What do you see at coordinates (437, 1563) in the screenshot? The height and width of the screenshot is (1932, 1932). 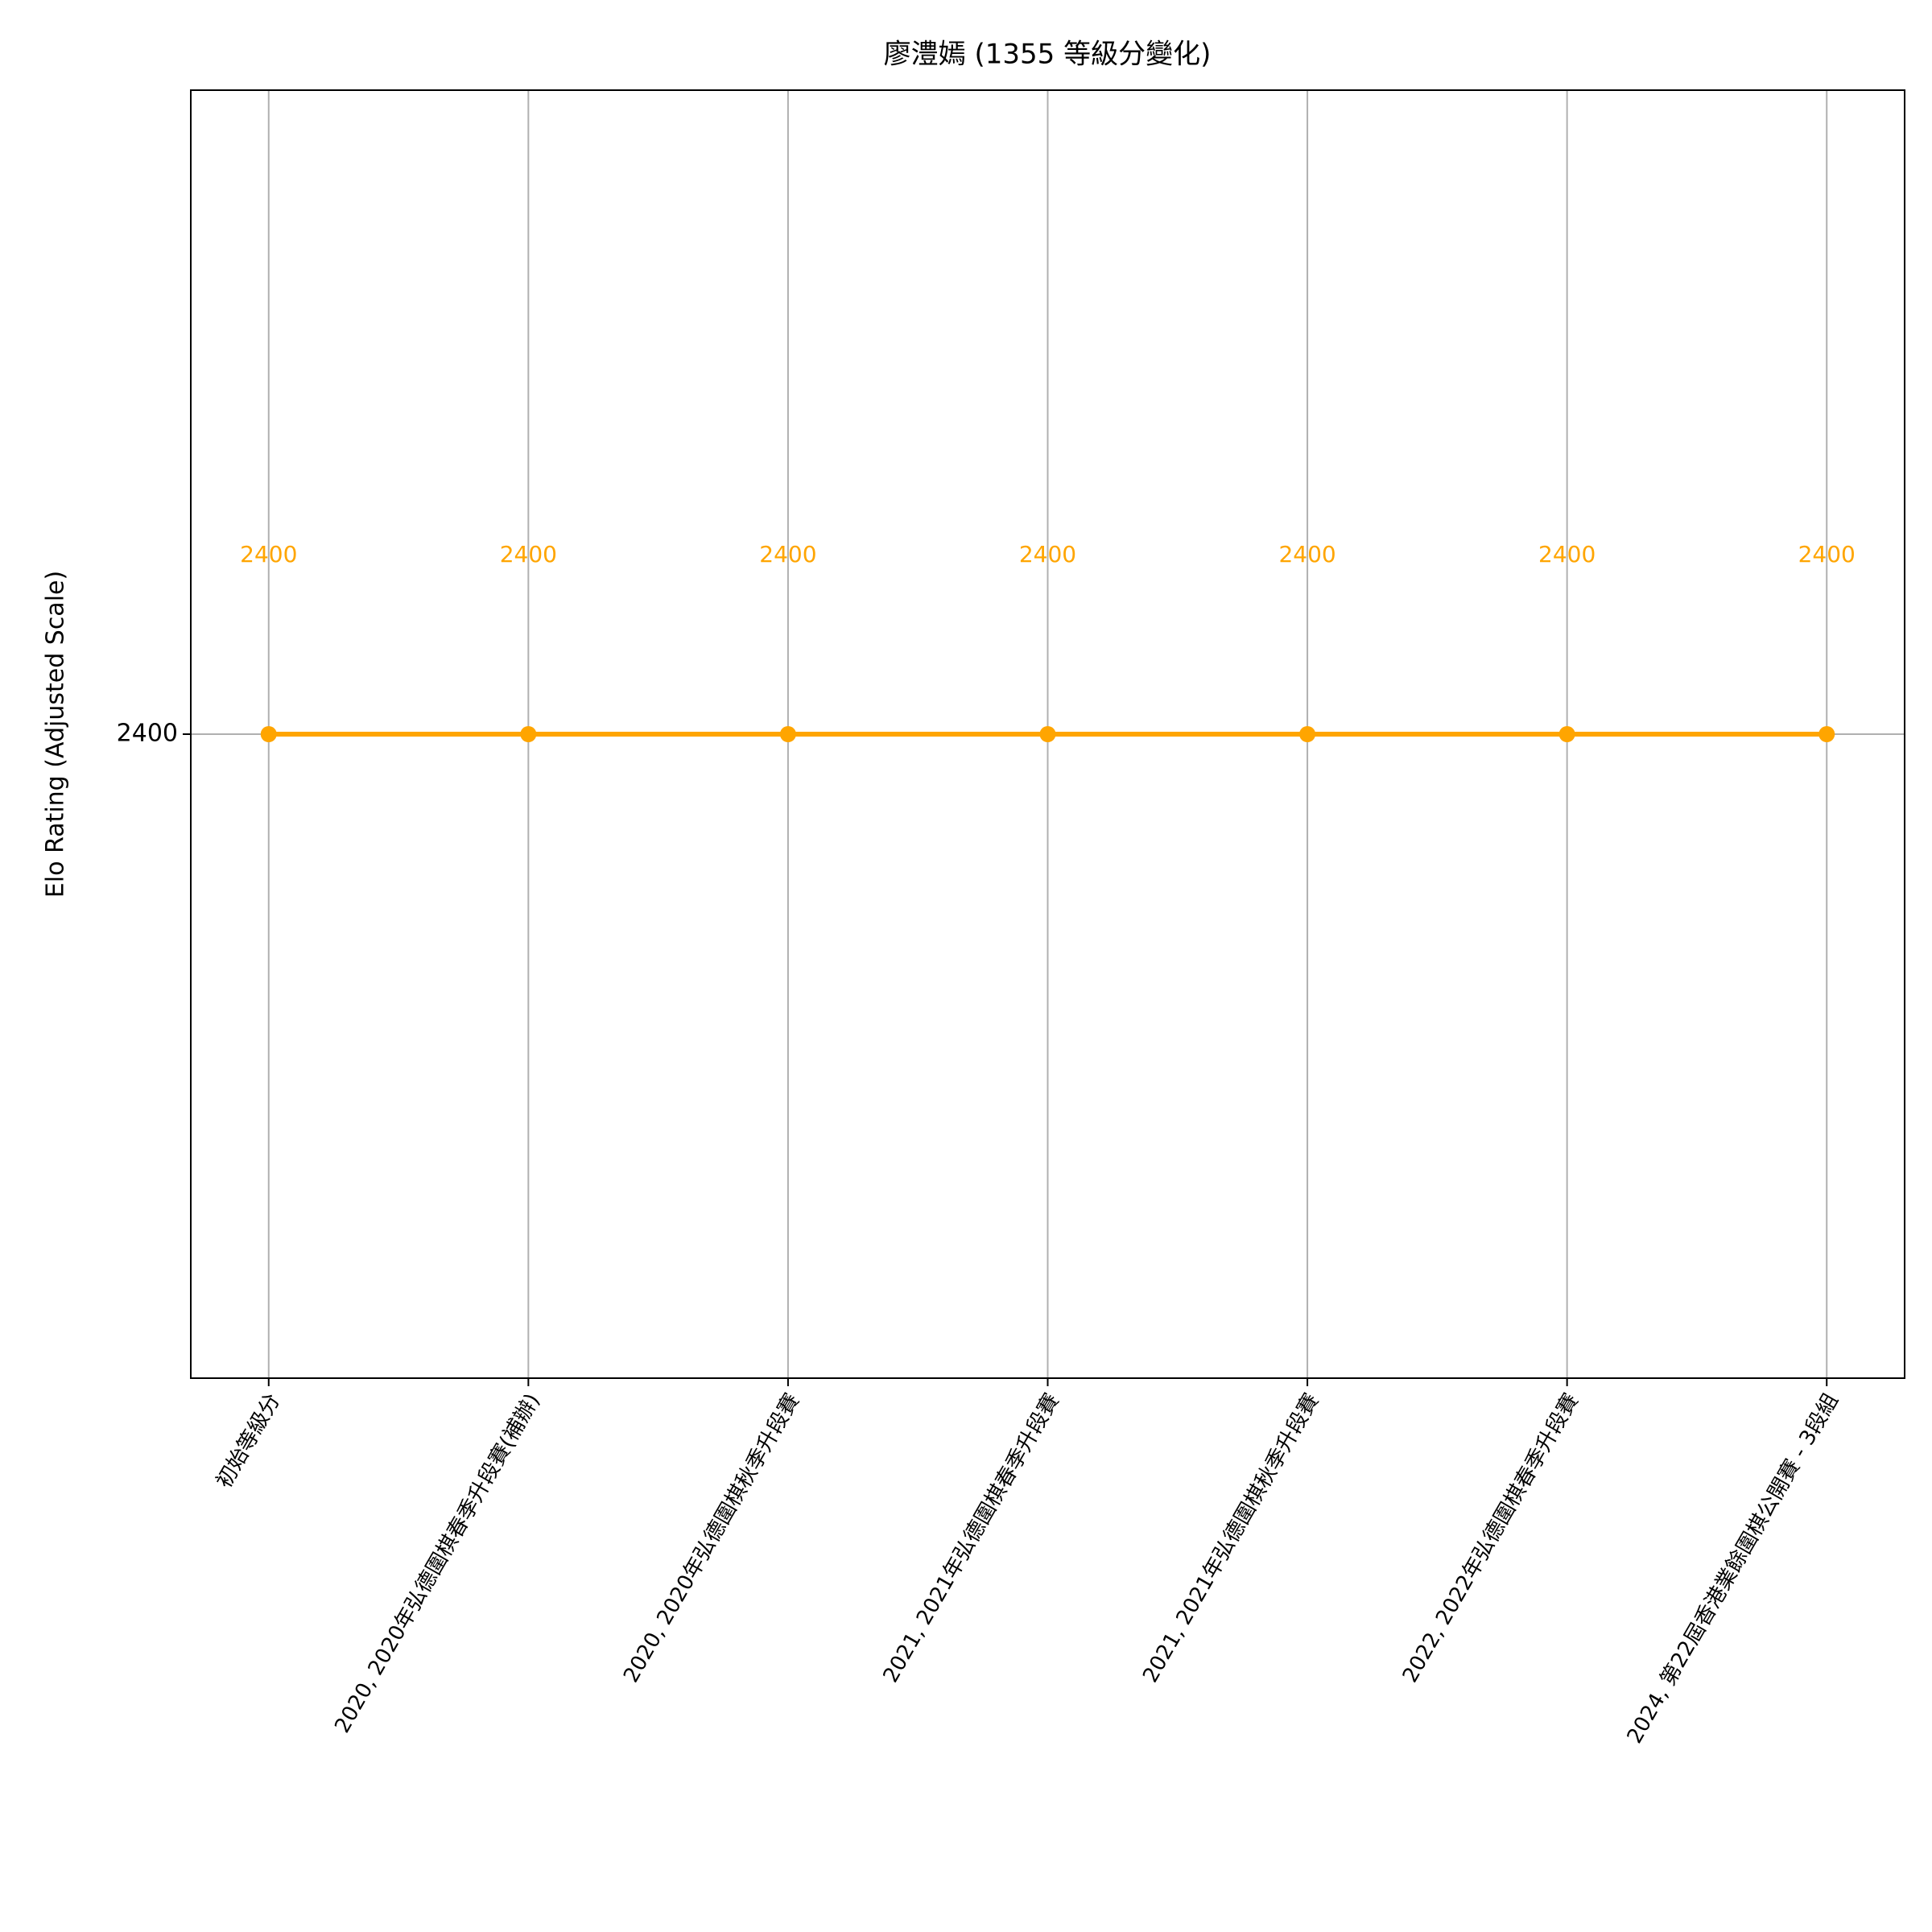 I see `x-tick-label: 2020, 2020年弘德圍棋春季升段賽(補辦)` at bounding box center [437, 1563].